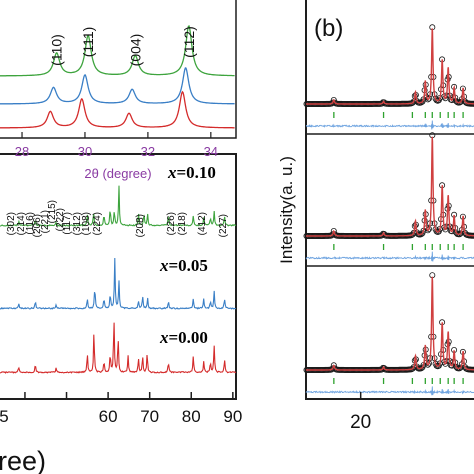 The height and width of the screenshot is (474, 474). I want to click on inset-frame, so click(118, 69).